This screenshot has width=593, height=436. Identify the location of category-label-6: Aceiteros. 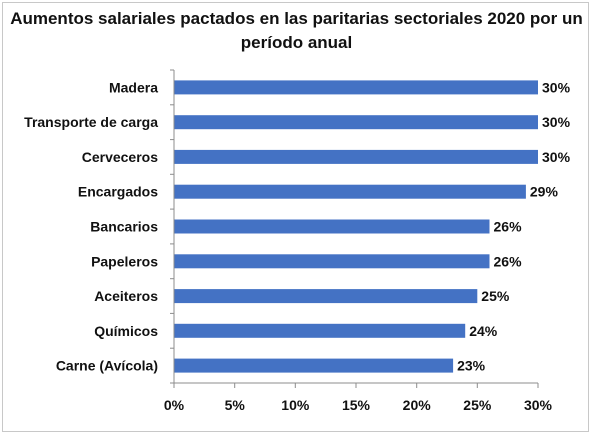
(126, 296).